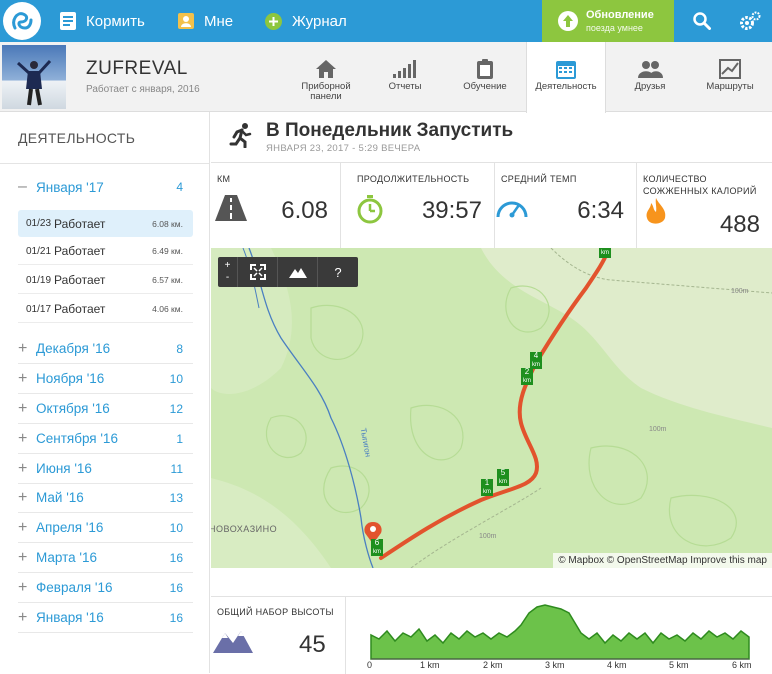 Image resolution: width=772 pixels, height=674 pixels. Describe the element at coordinates (390, 130) in the screenshot. I see `activity-title: В Понедельник Запустить` at that location.